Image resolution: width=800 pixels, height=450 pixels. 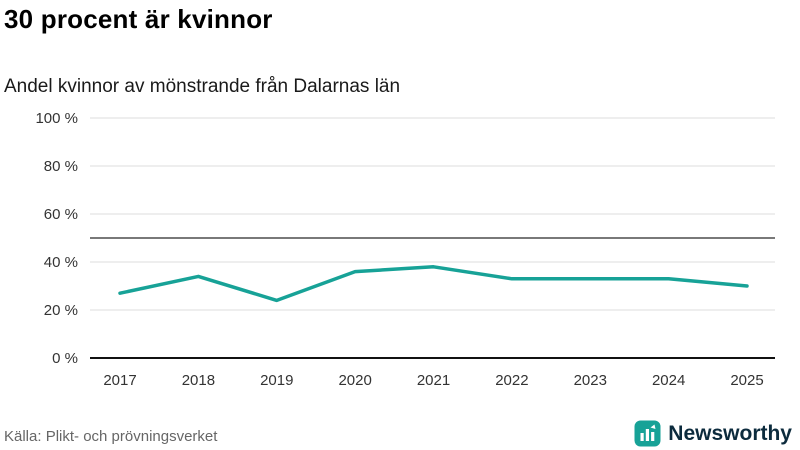 I want to click on newsworthy-logo-icon, so click(x=647, y=433).